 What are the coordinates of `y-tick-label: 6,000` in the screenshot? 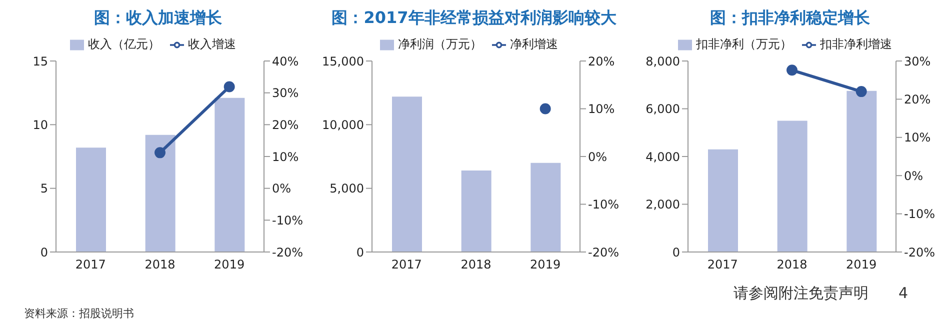 It's located at (663, 109).